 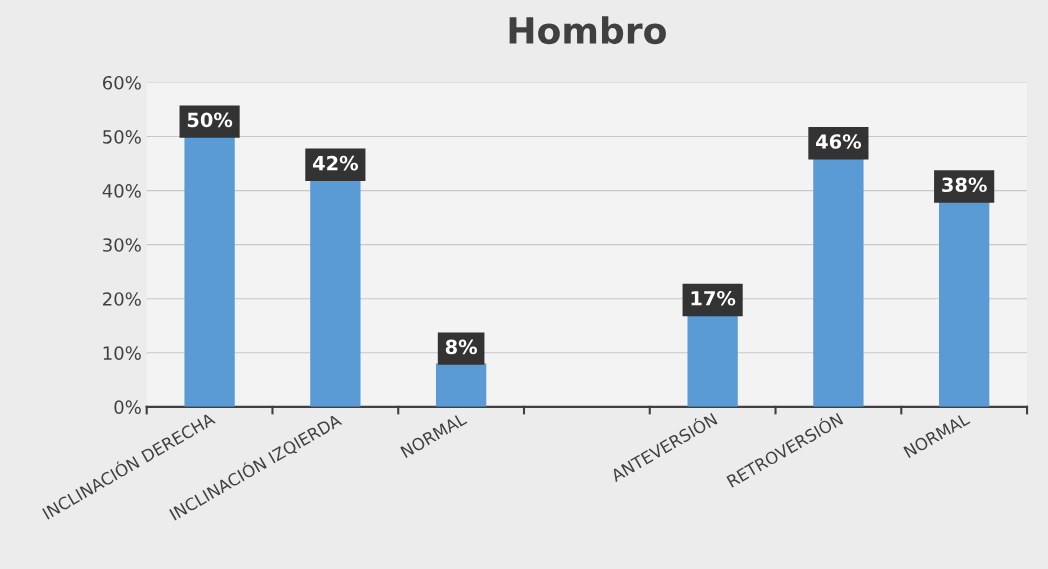 What do you see at coordinates (121, 82) in the screenshot?
I see `y-tick-label: 60%` at bounding box center [121, 82].